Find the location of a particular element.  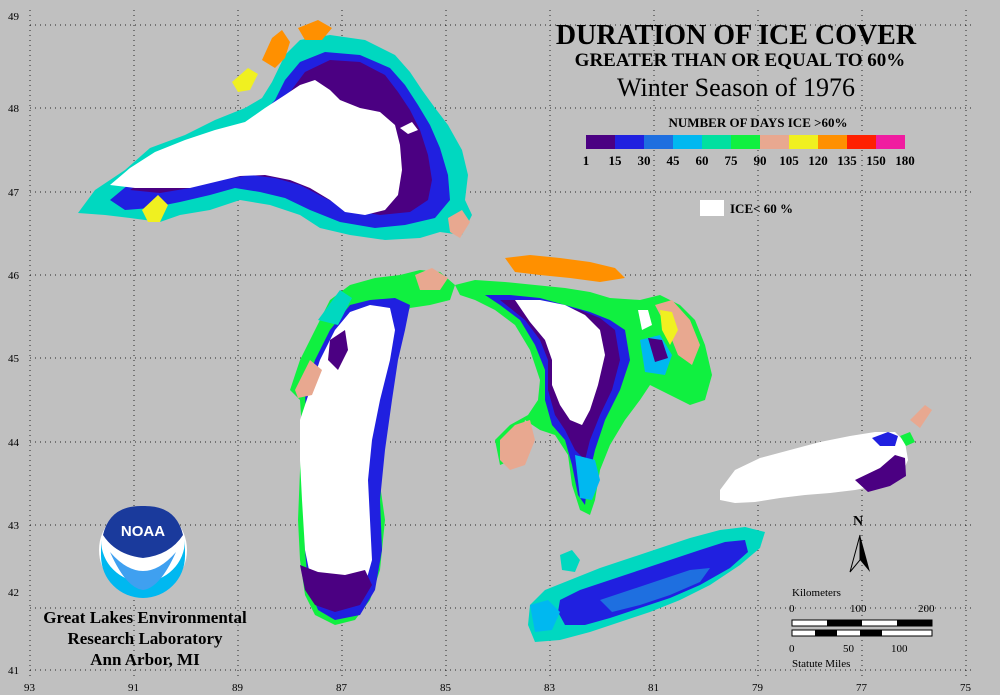

lon-label: 79 is located at coordinates (758, 688).